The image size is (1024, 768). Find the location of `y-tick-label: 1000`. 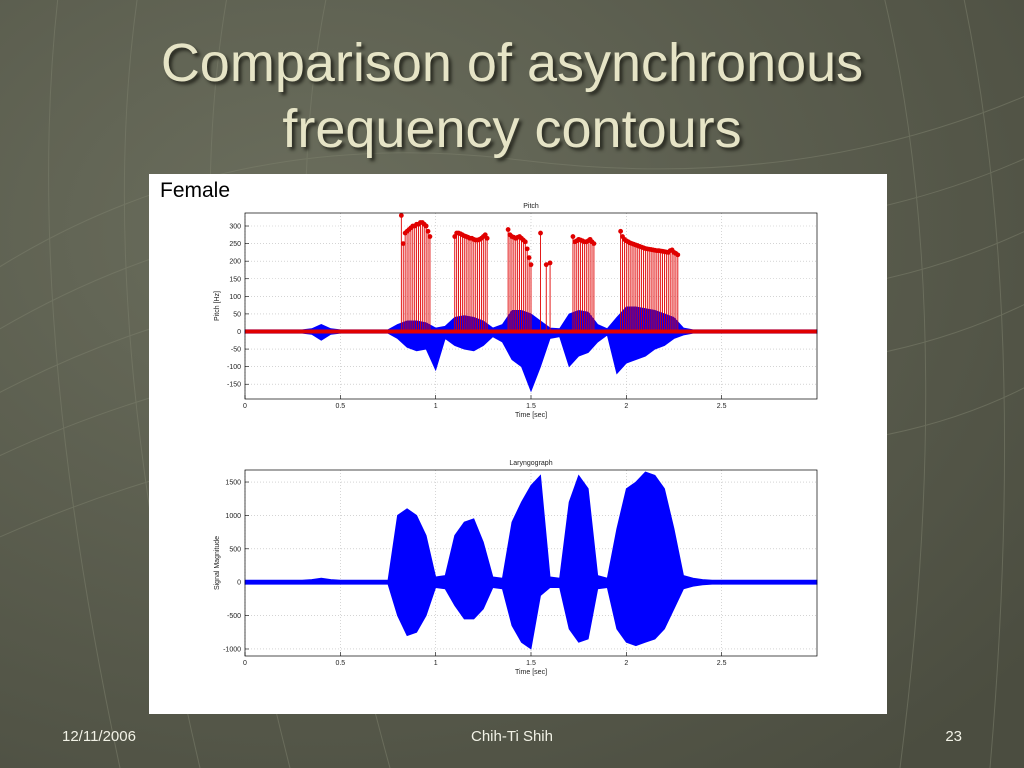

y-tick-label: 1000 is located at coordinates (233, 516).